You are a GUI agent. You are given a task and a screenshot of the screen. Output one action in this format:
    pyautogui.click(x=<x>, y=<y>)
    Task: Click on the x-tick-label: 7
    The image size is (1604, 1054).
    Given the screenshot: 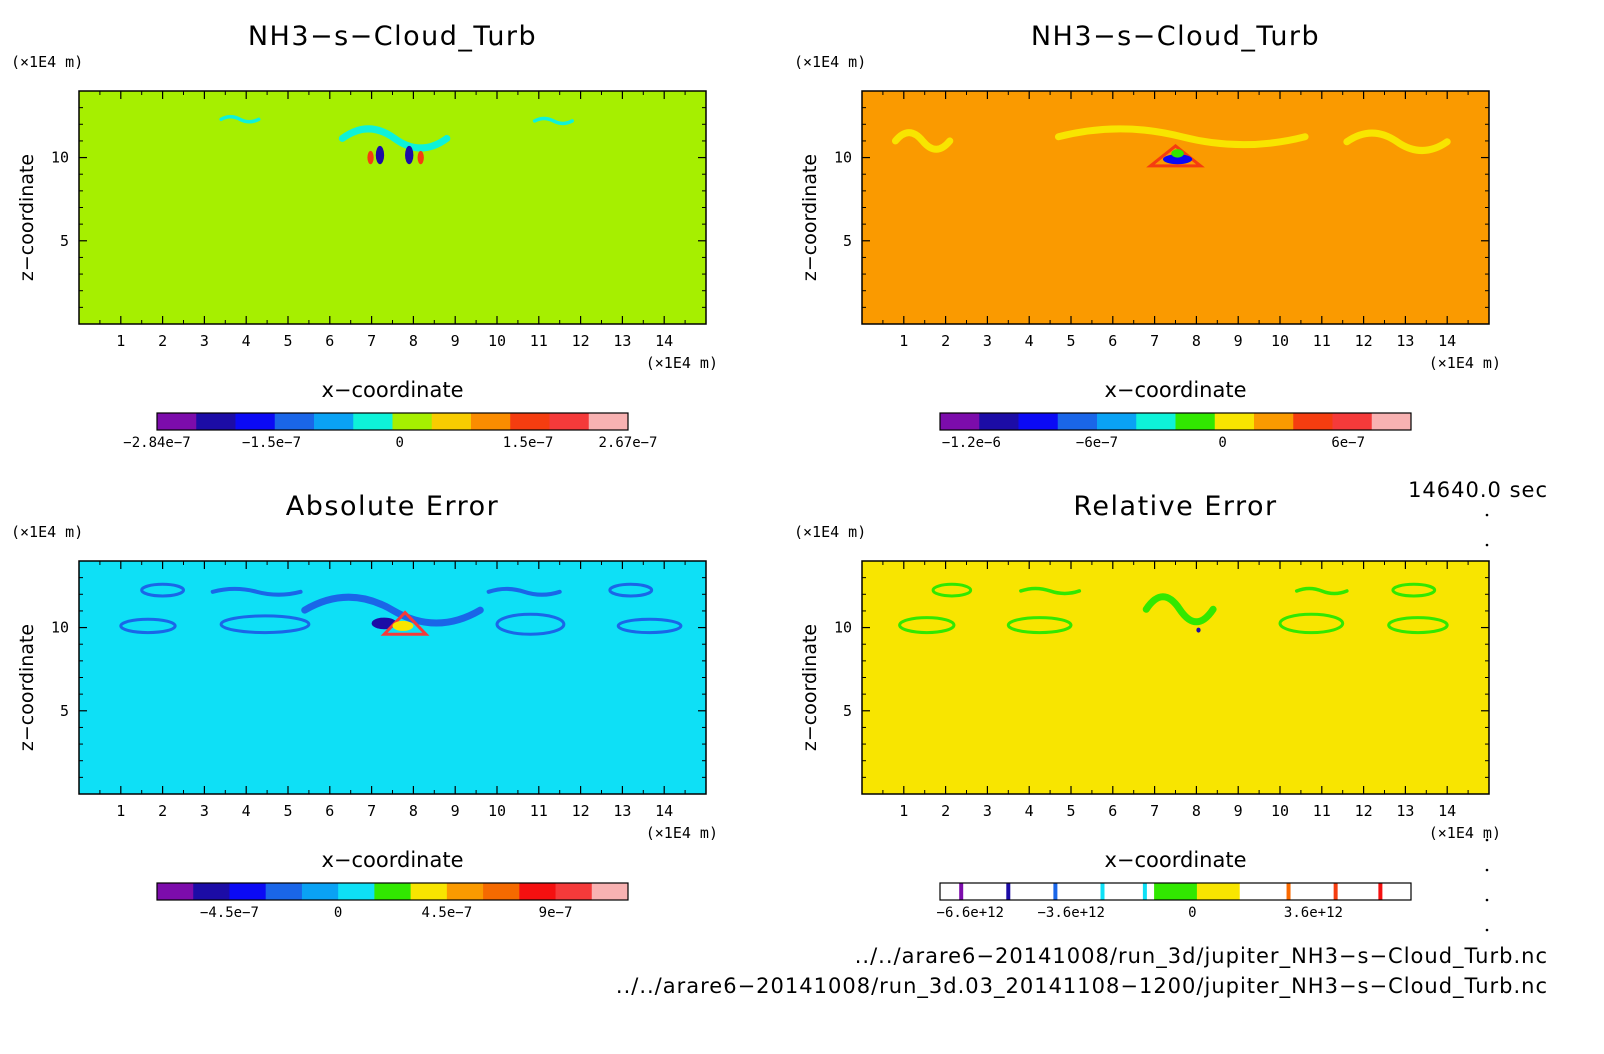 What is the action you would take?
    pyautogui.click(x=1154, y=341)
    